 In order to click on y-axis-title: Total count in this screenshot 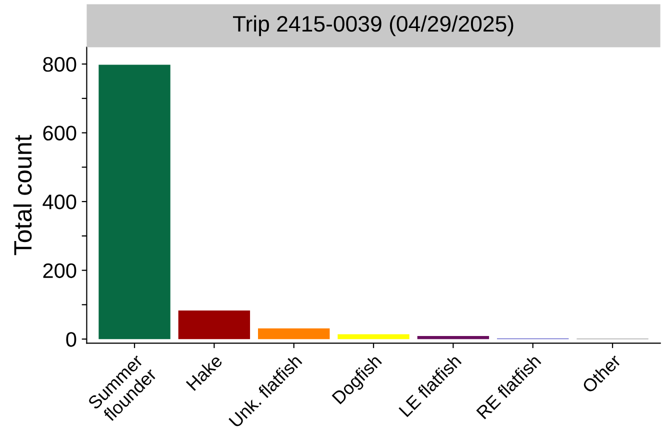, I will do `click(22, 195)`.